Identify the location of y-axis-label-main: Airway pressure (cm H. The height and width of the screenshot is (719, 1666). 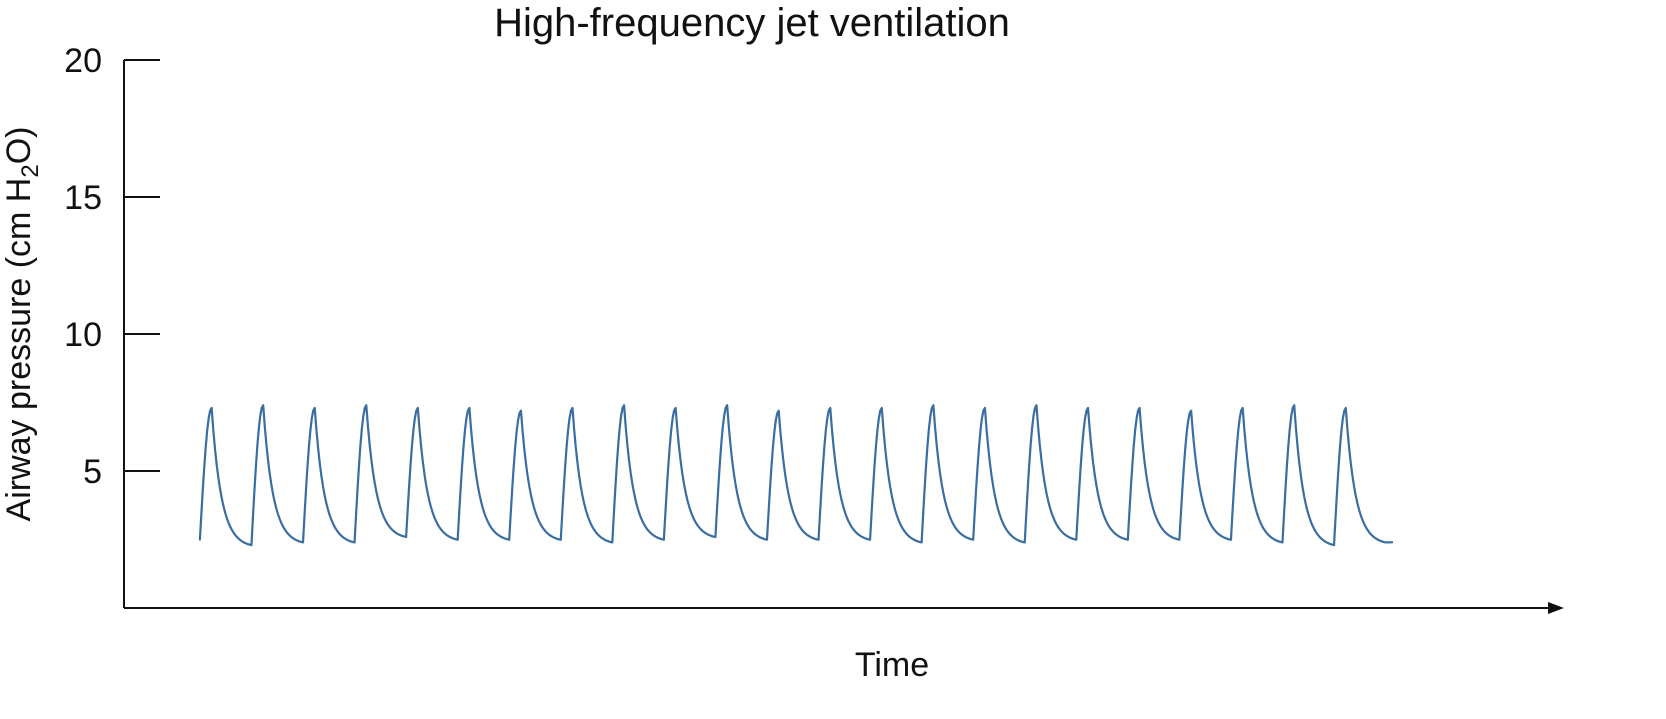
(19, 350).